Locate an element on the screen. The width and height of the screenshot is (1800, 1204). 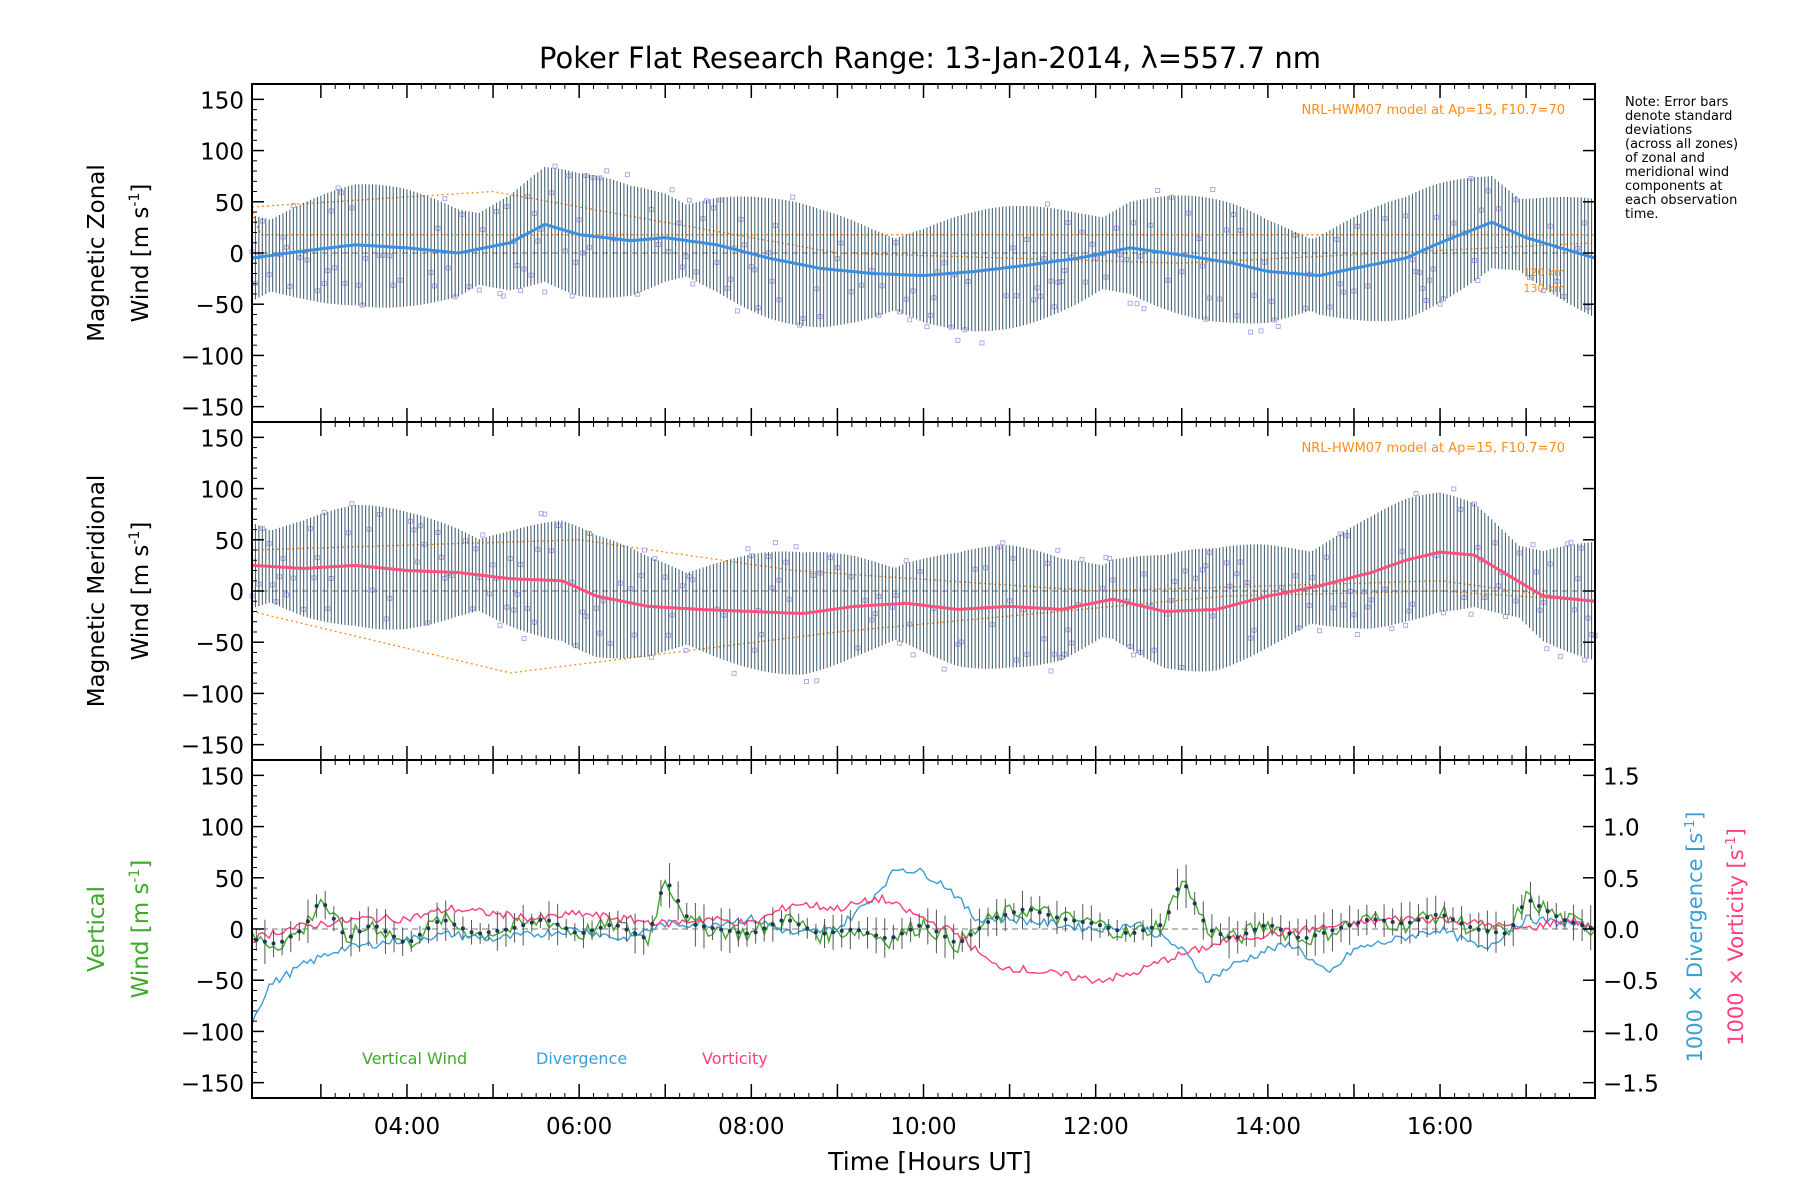
model-label: NRL-HWM07 model at Ap=15, F10.7=70 is located at coordinates (1434, 448).